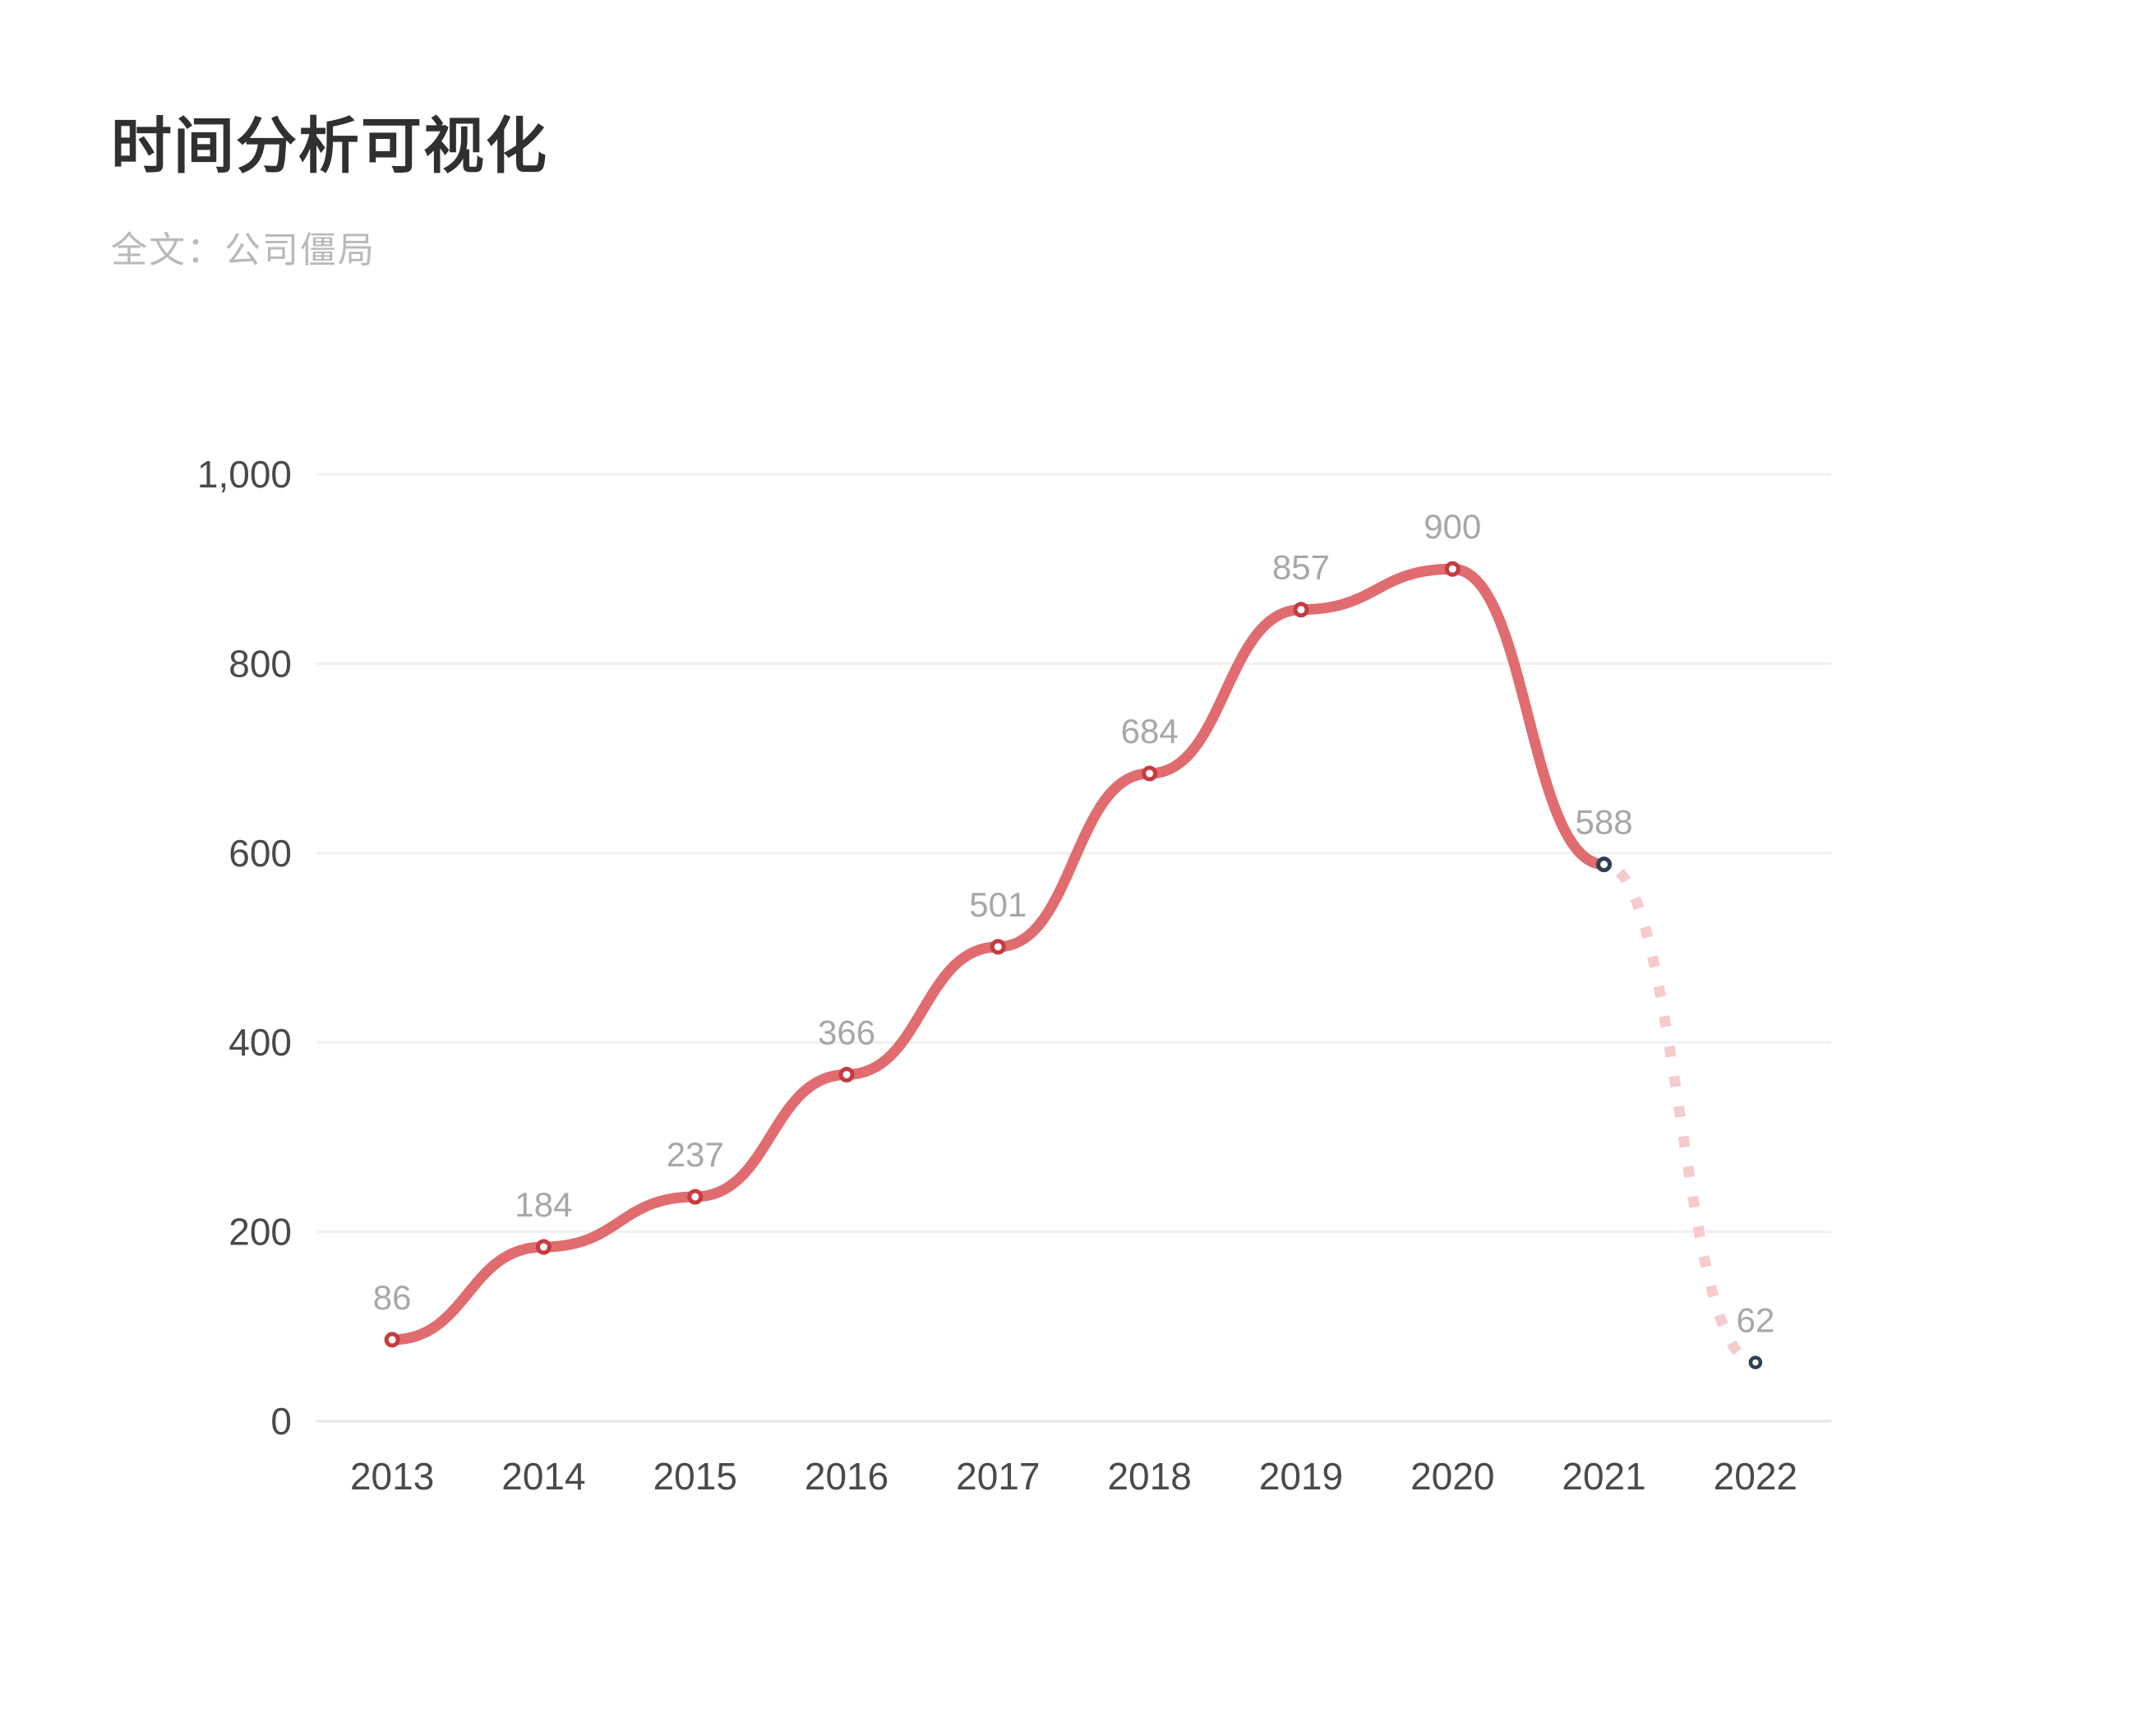  I want to click on x-axis-tick-label: 2022, so click(1756, 1476).